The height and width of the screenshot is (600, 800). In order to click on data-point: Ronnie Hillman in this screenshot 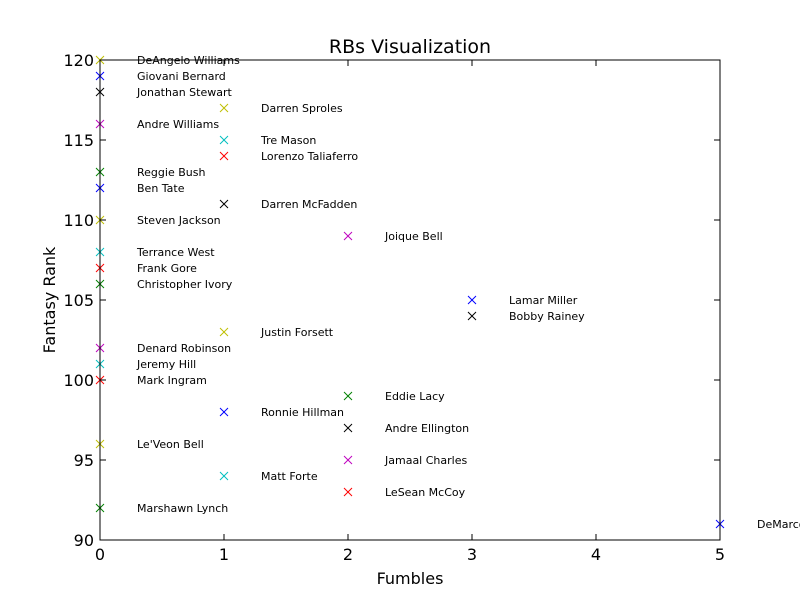, I will do `click(281, 412)`.